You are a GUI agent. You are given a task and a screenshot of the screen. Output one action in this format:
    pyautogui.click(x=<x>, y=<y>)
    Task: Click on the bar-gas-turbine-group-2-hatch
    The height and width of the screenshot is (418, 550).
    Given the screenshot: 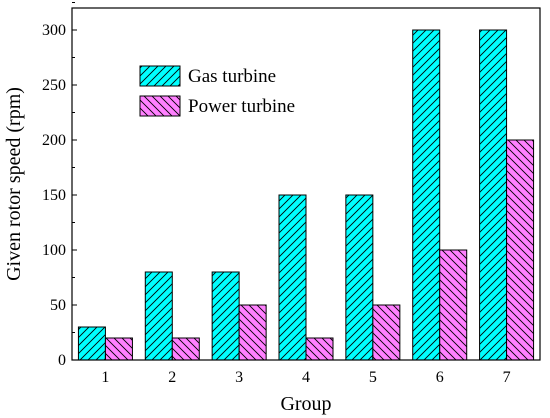 What is the action you would take?
    pyautogui.click(x=158, y=316)
    